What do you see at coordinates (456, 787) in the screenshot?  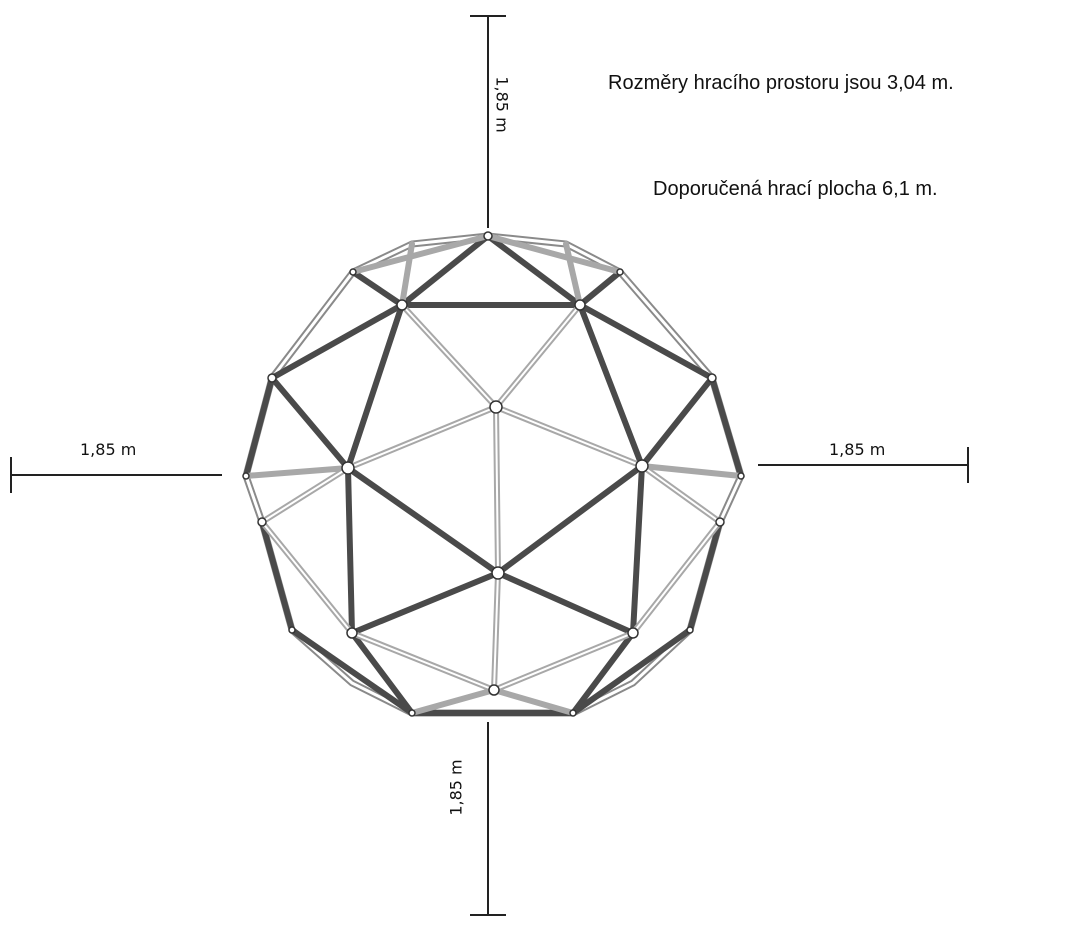 I see `dimension-label-bottom: 1,85 m` at bounding box center [456, 787].